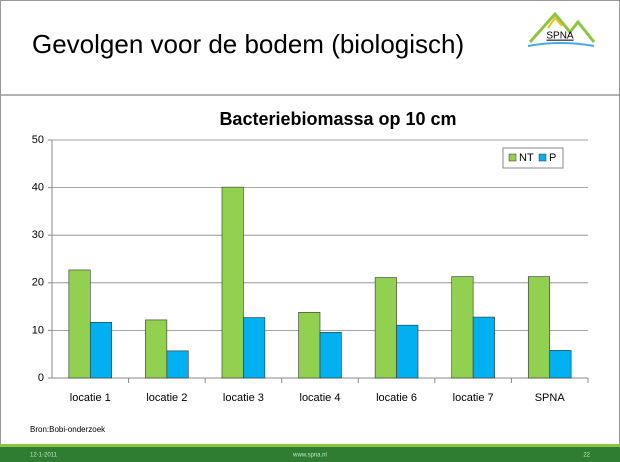 The image size is (620, 462). Describe the element at coordinates (473, 398) in the screenshot. I see `x-tick-label: locatie 7` at that location.